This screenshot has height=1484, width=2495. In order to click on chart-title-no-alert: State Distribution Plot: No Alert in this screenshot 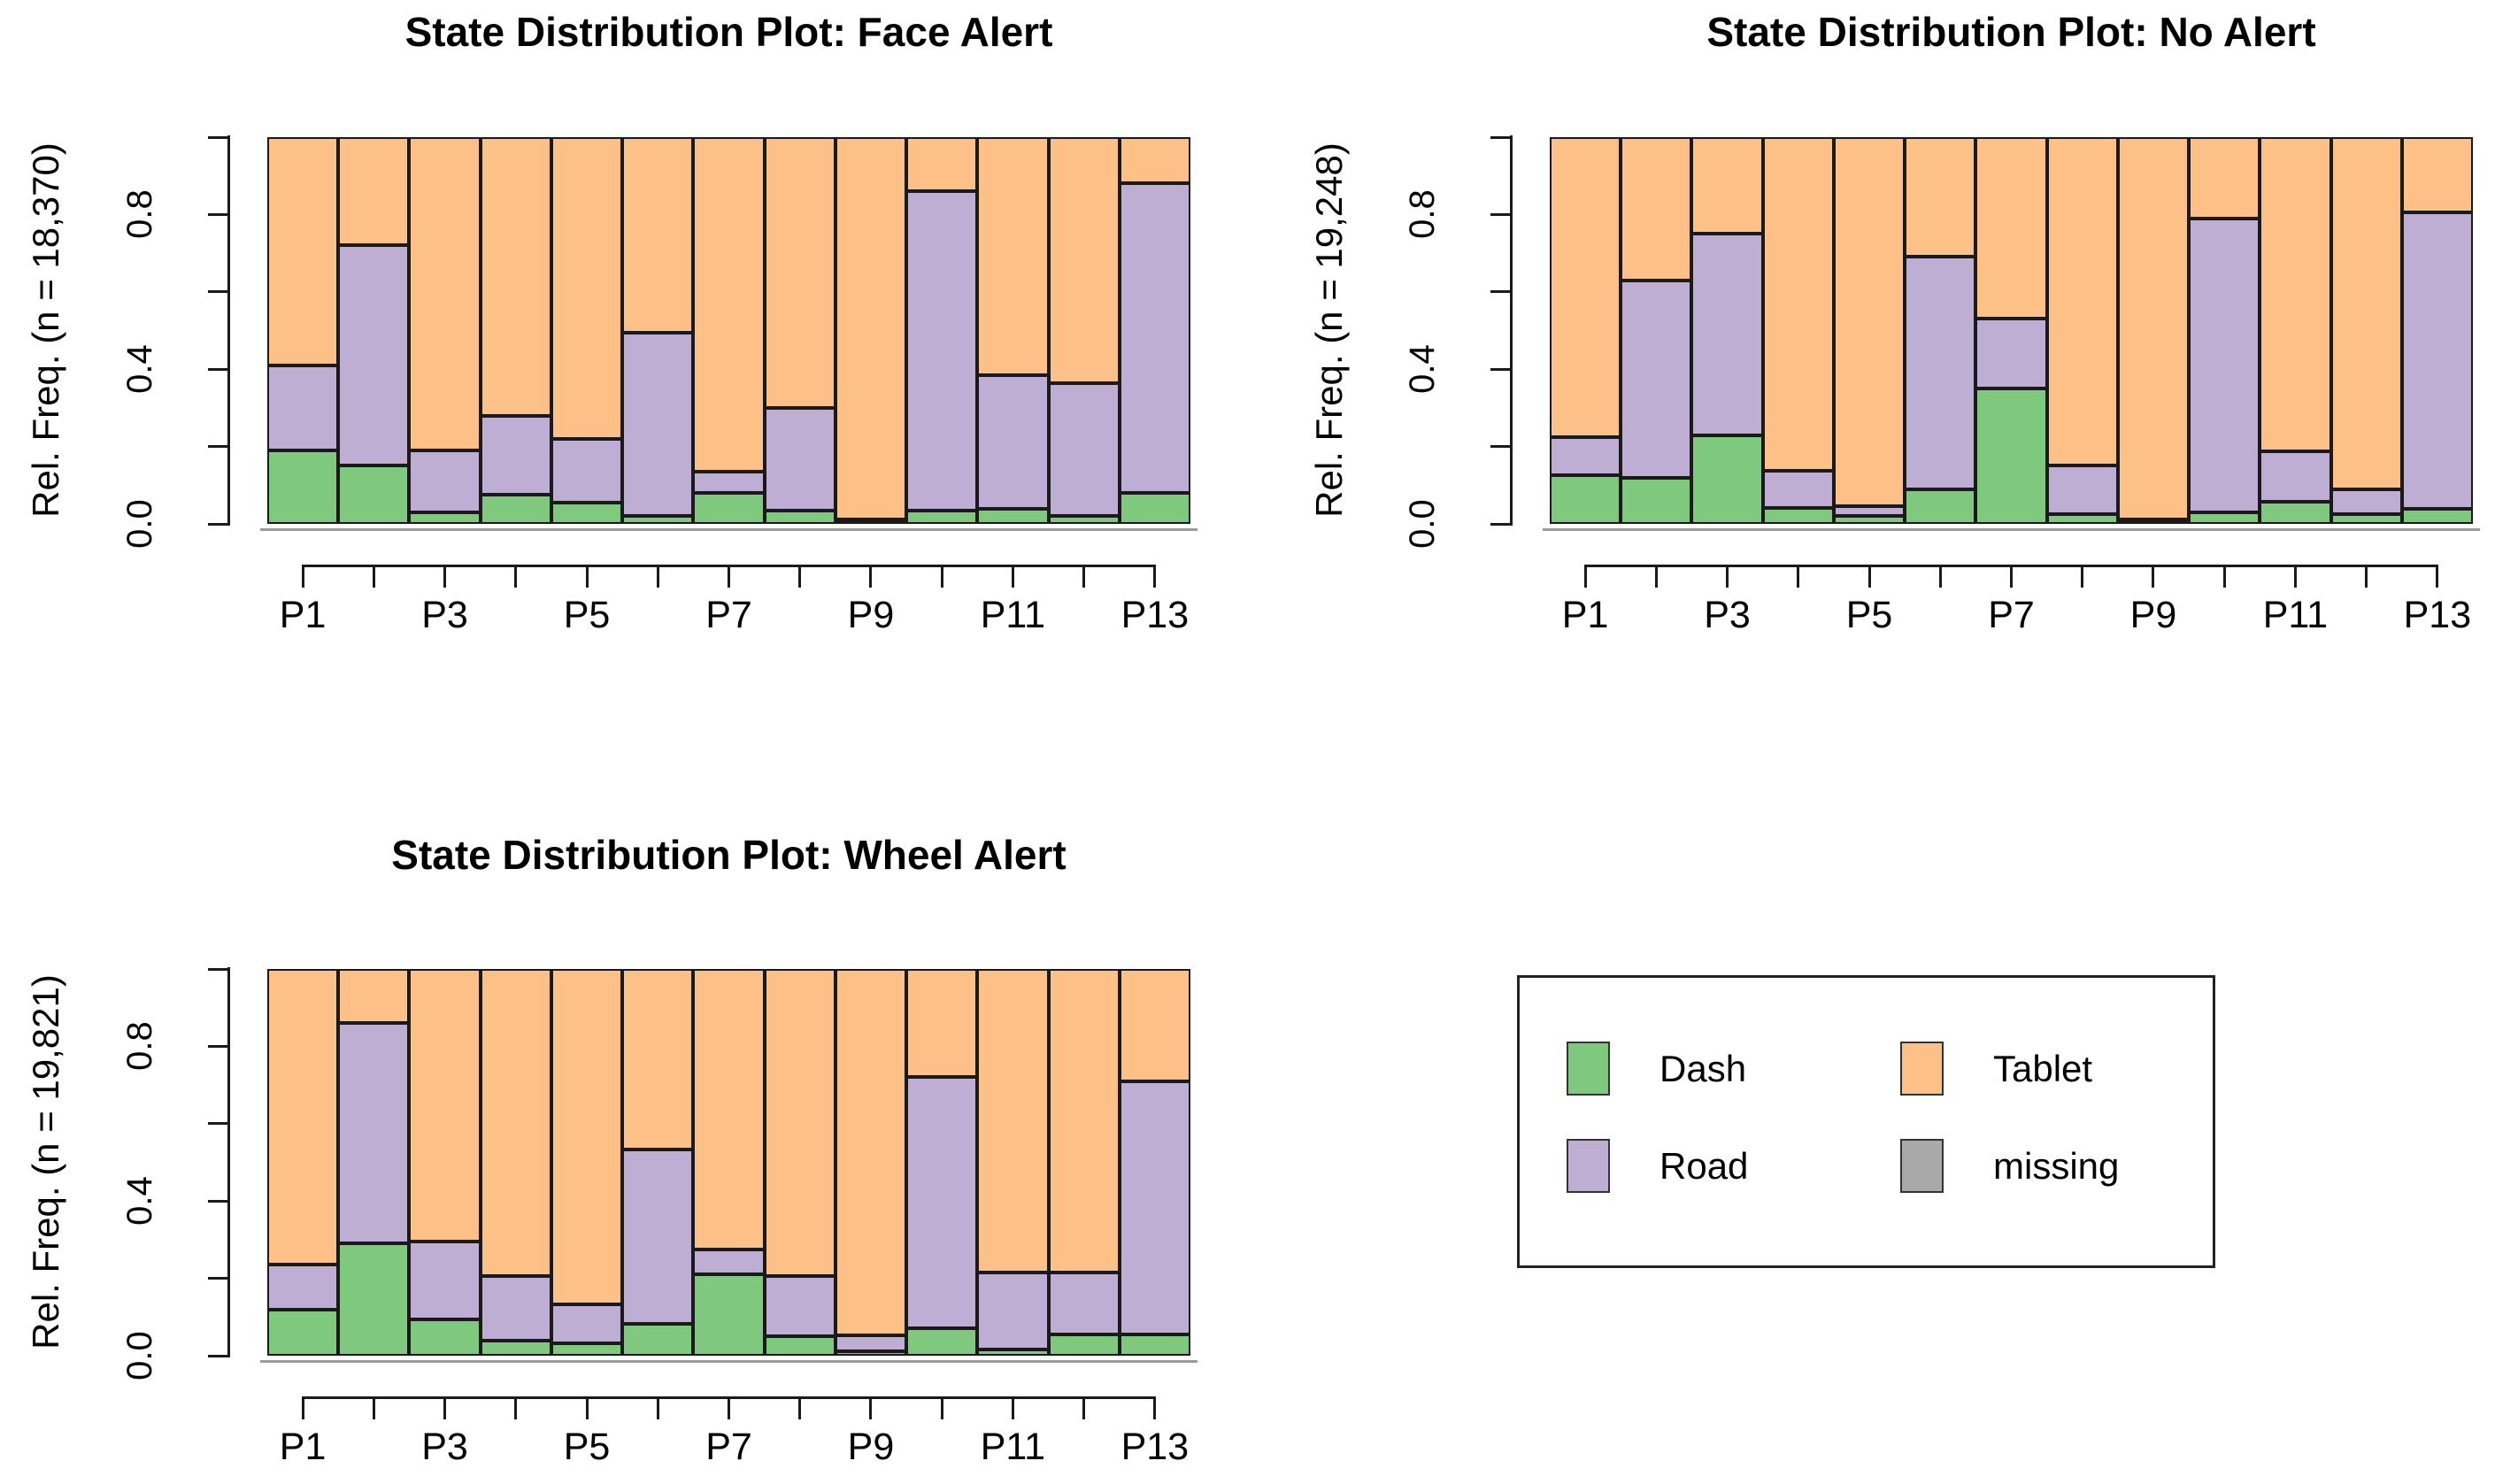, I will do `click(2011, 32)`.